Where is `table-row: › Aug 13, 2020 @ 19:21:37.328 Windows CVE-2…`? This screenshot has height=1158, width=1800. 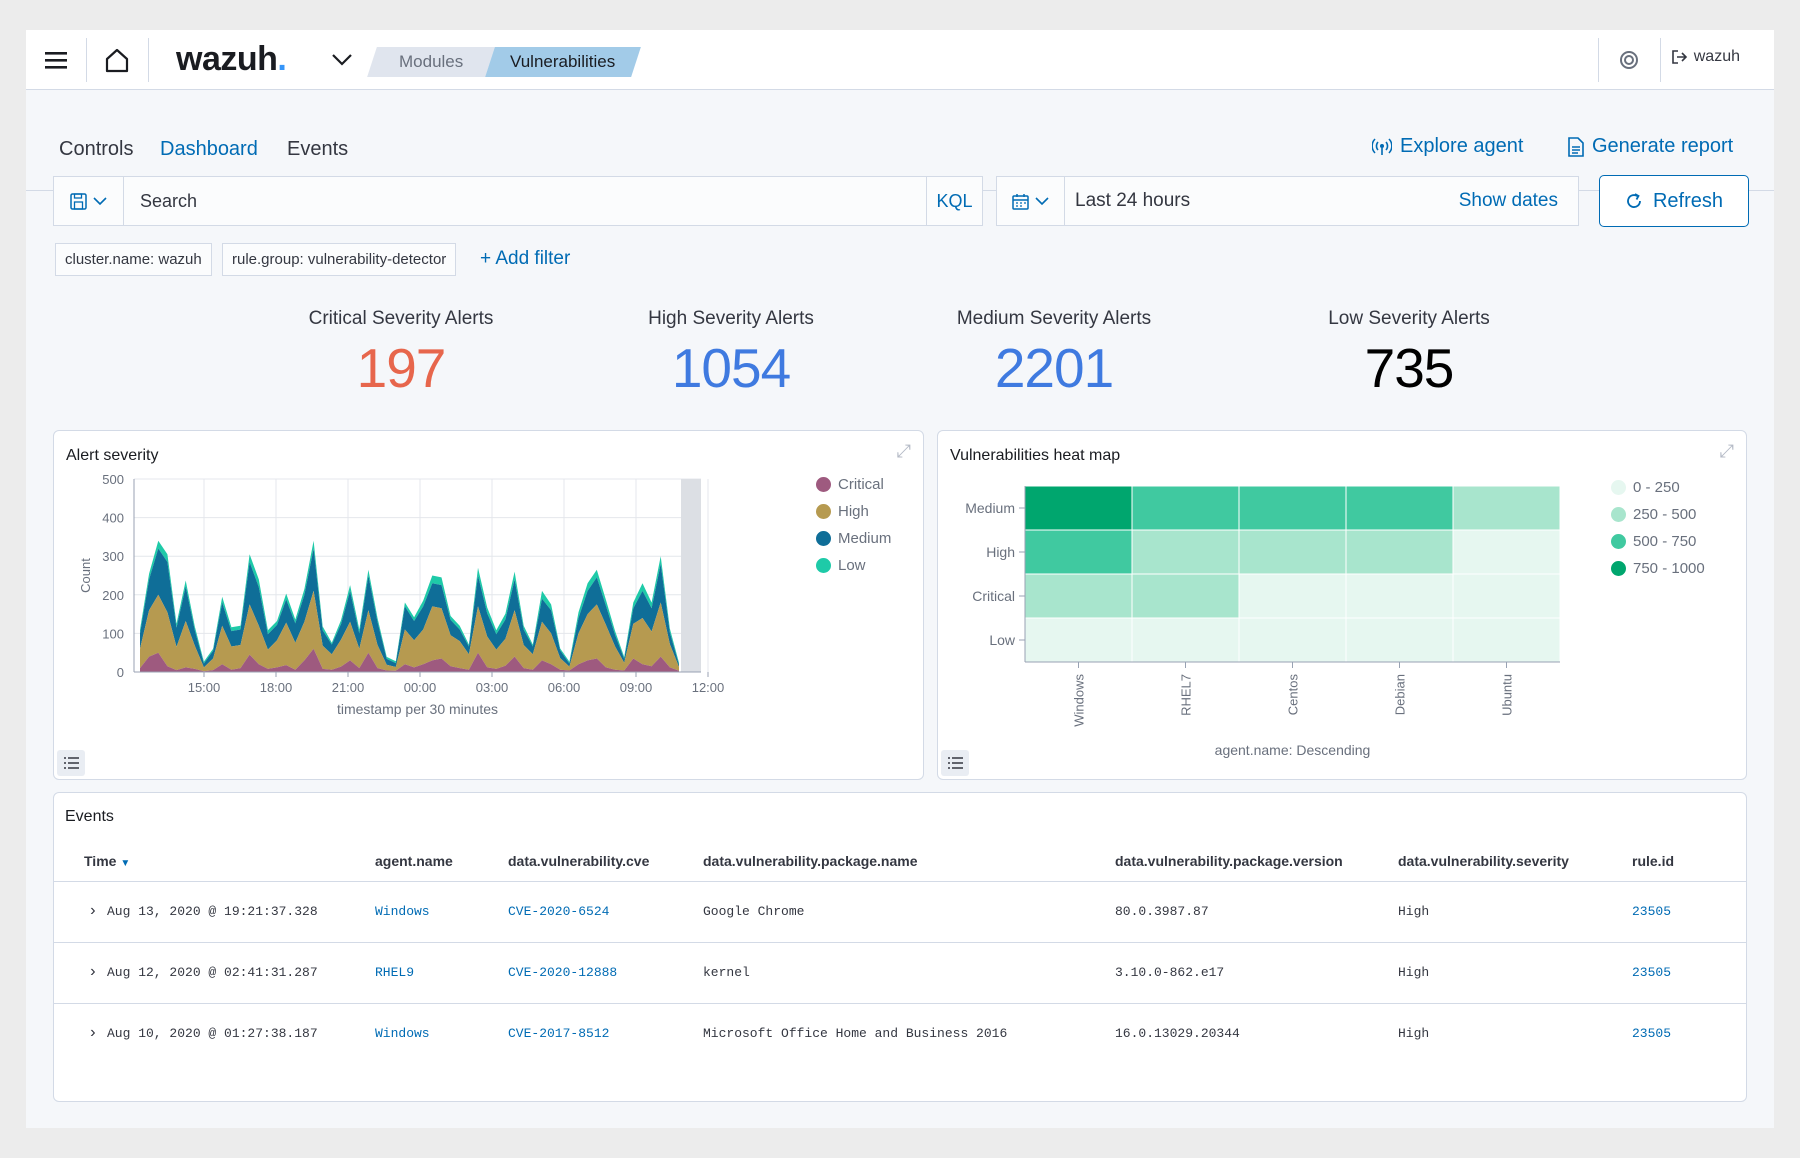 table-row: › Aug 13, 2020 @ 19:21:37.328 Windows CVE-2… is located at coordinates (900, 911).